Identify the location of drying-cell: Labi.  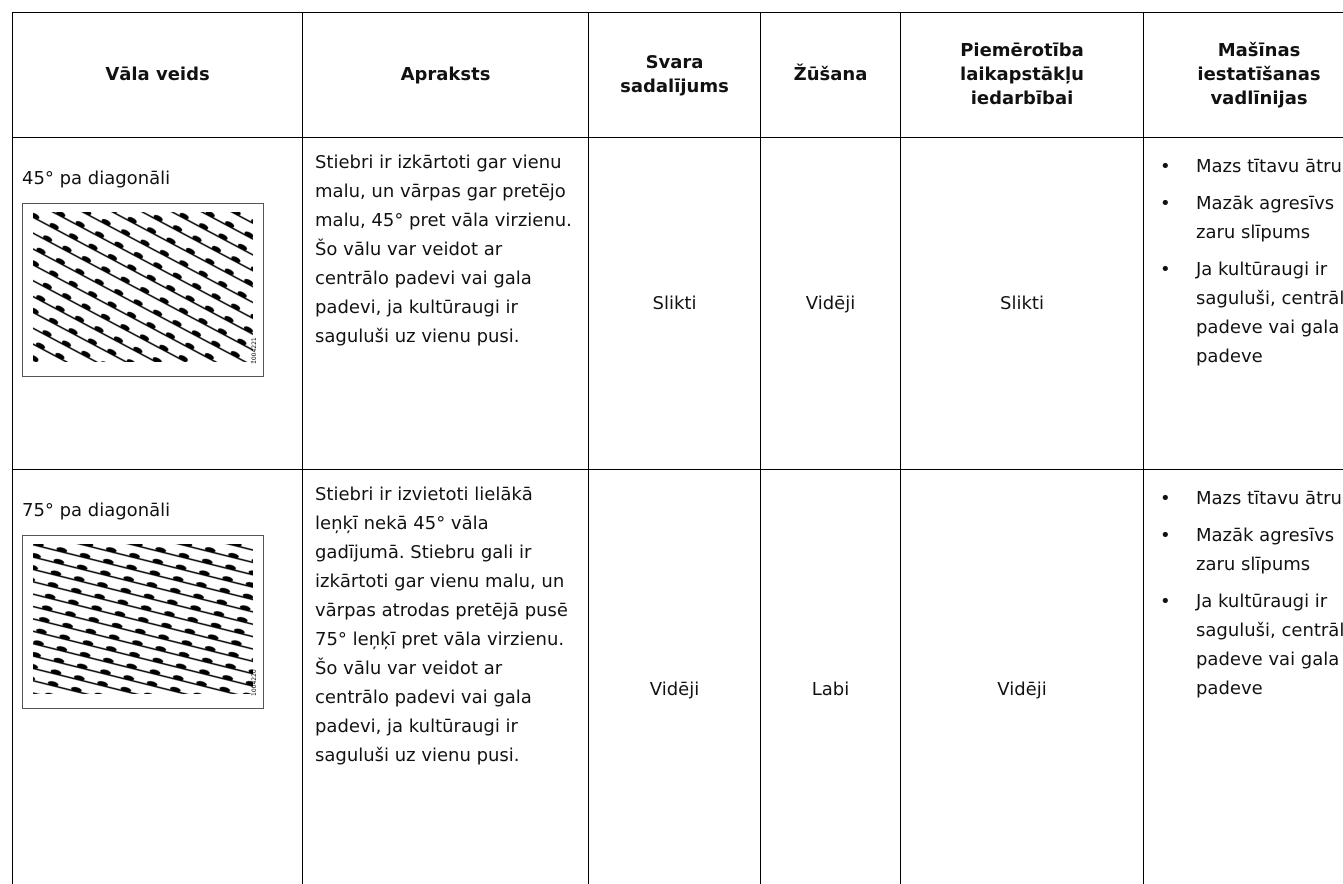
(830, 676).